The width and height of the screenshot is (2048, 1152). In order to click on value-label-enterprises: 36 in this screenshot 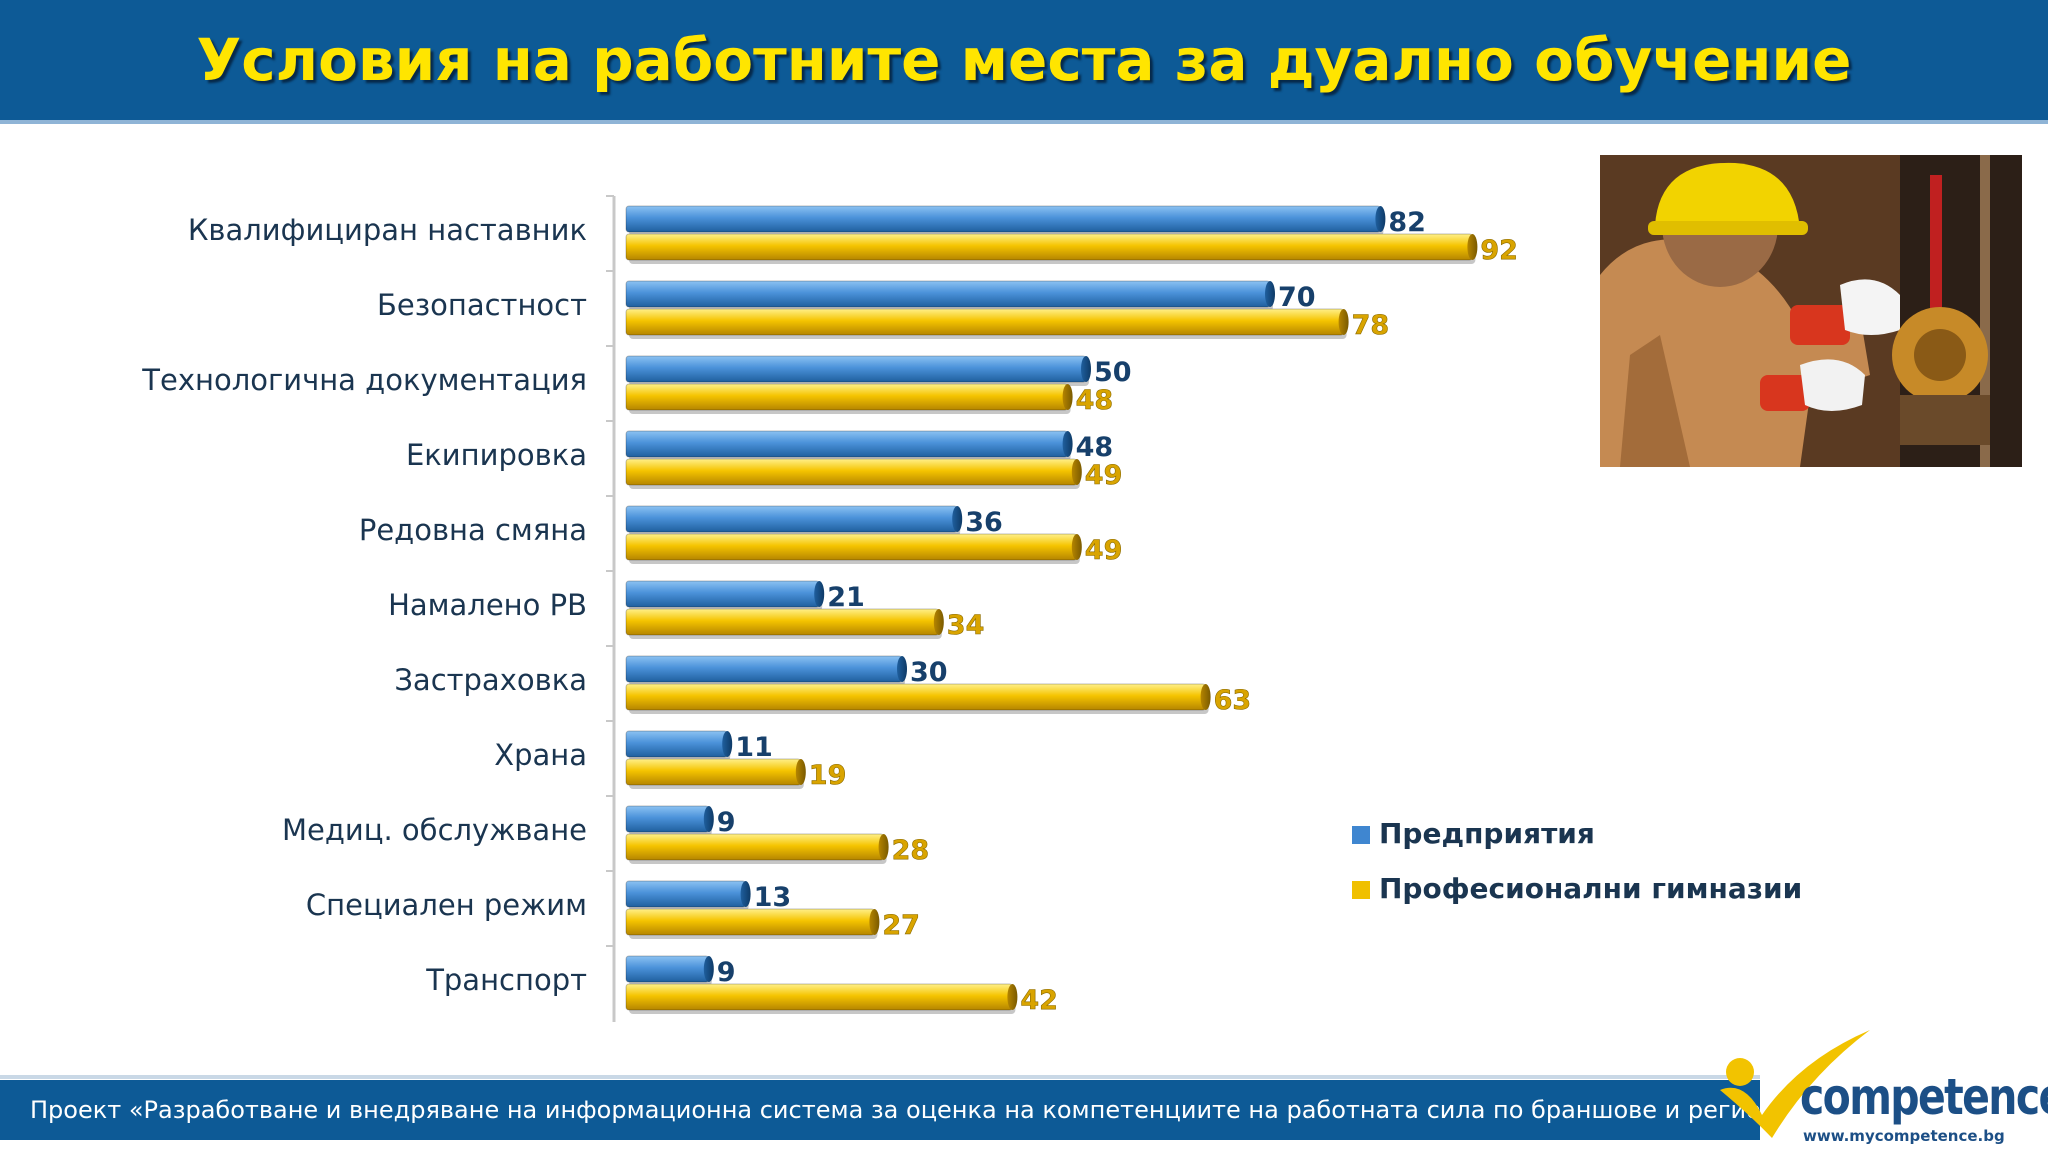, I will do `click(984, 522)`.